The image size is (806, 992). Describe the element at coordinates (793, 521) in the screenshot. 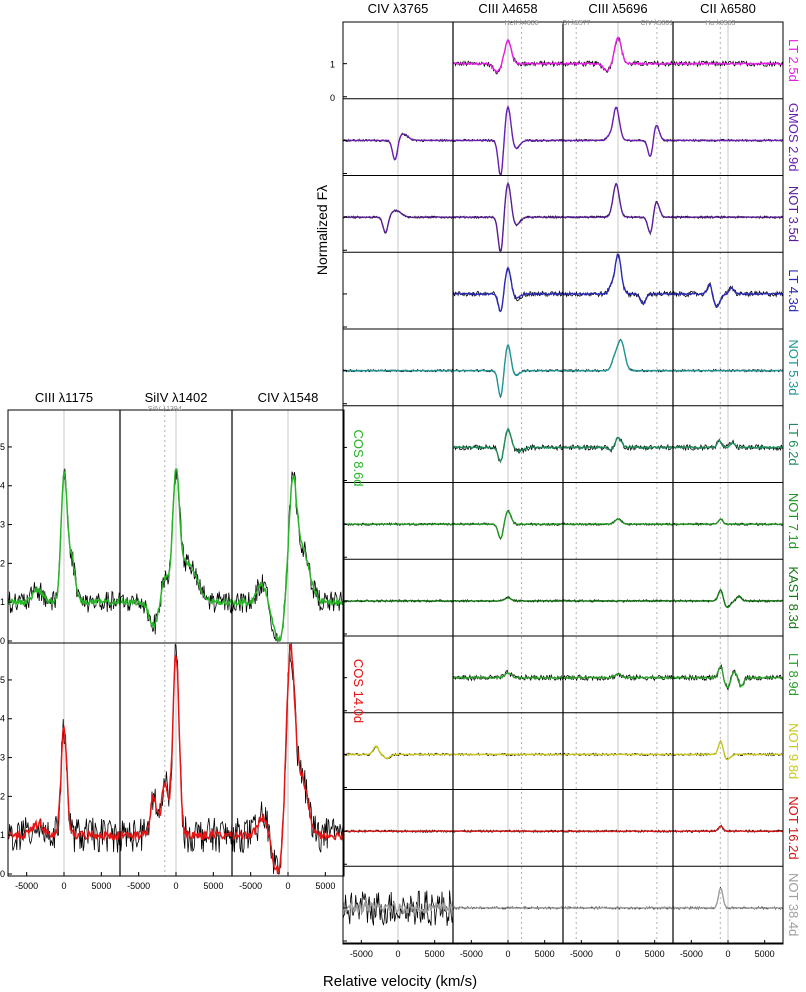

I see `spectrum-label: NOT 7.1d` at that location.